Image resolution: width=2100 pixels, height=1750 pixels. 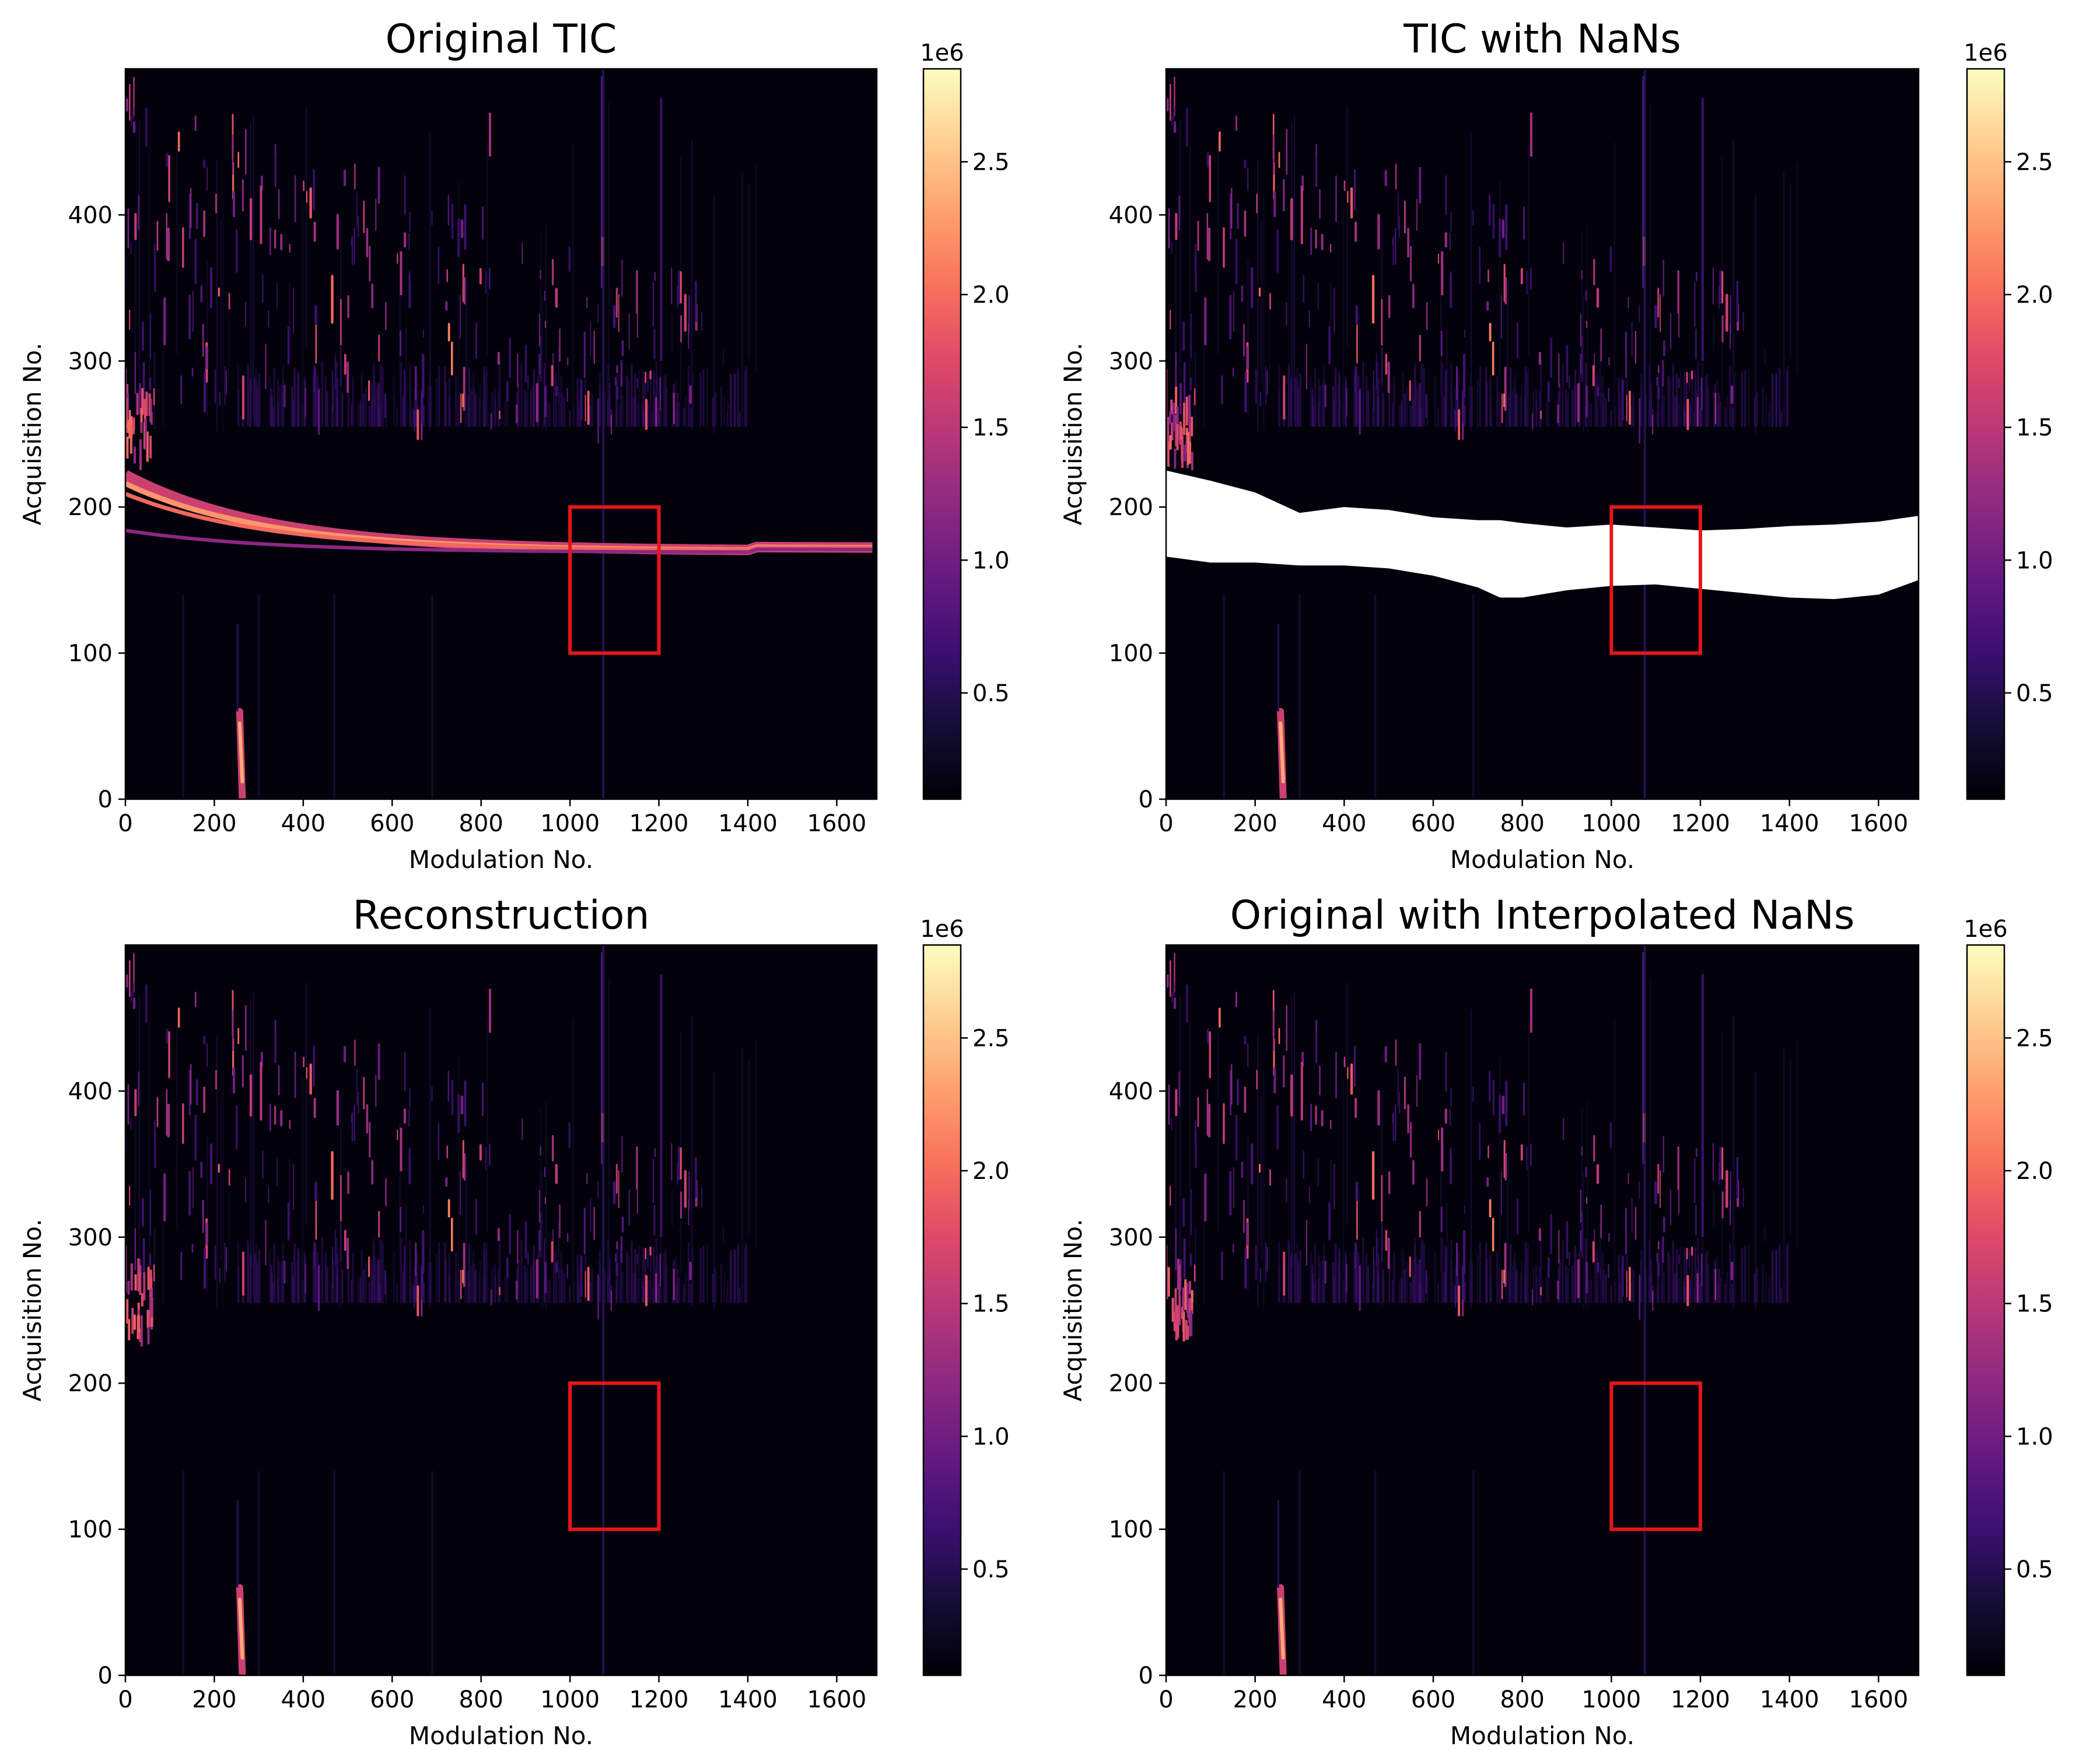 I want to click on panel-title: Original with Interpolated NaNs, so click(x=1542, y=915).